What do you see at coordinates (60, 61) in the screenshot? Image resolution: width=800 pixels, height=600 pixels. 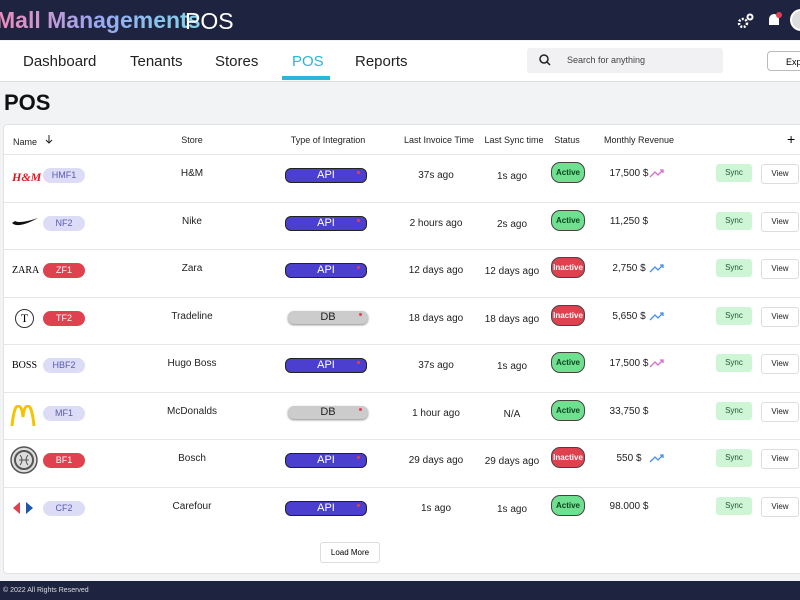 I see `nav-tab: Dashboard` at bounding box center [60, 61].